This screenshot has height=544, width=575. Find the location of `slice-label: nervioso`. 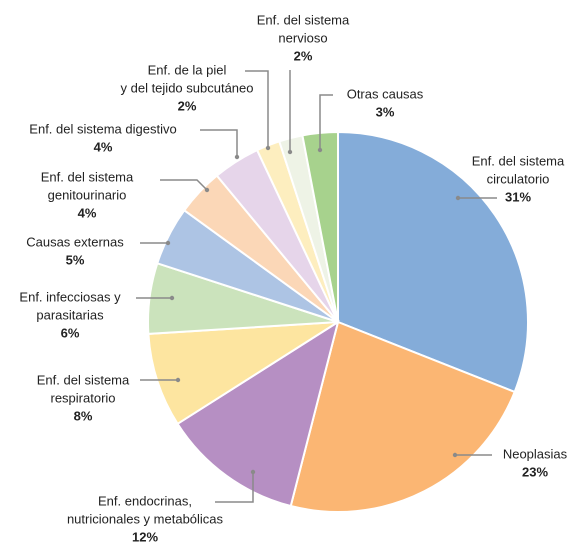

slice-label: nervioso is located at coordinates (302, 37).